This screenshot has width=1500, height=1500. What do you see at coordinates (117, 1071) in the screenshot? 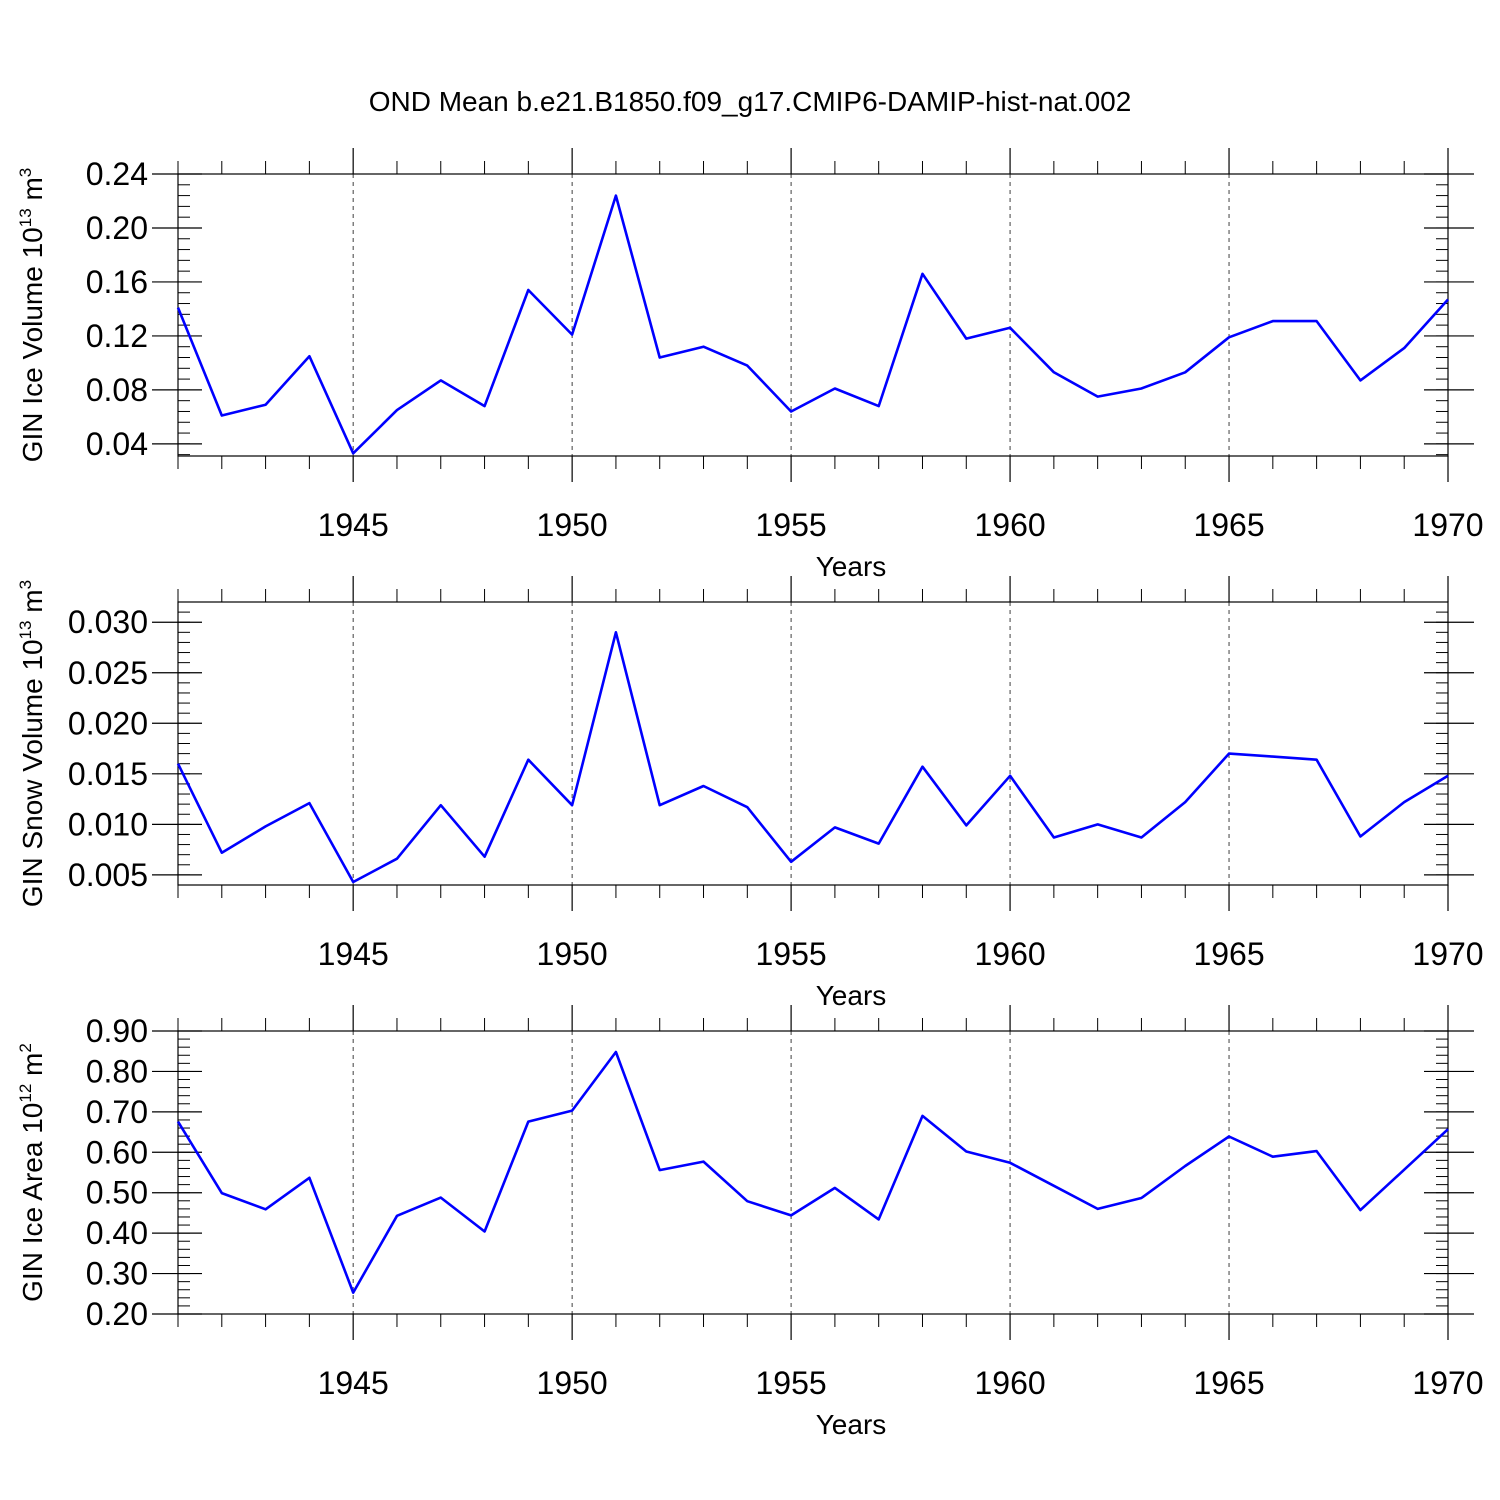
I see `y-tick-label: 0.80` at bounding box center [117, 1071].